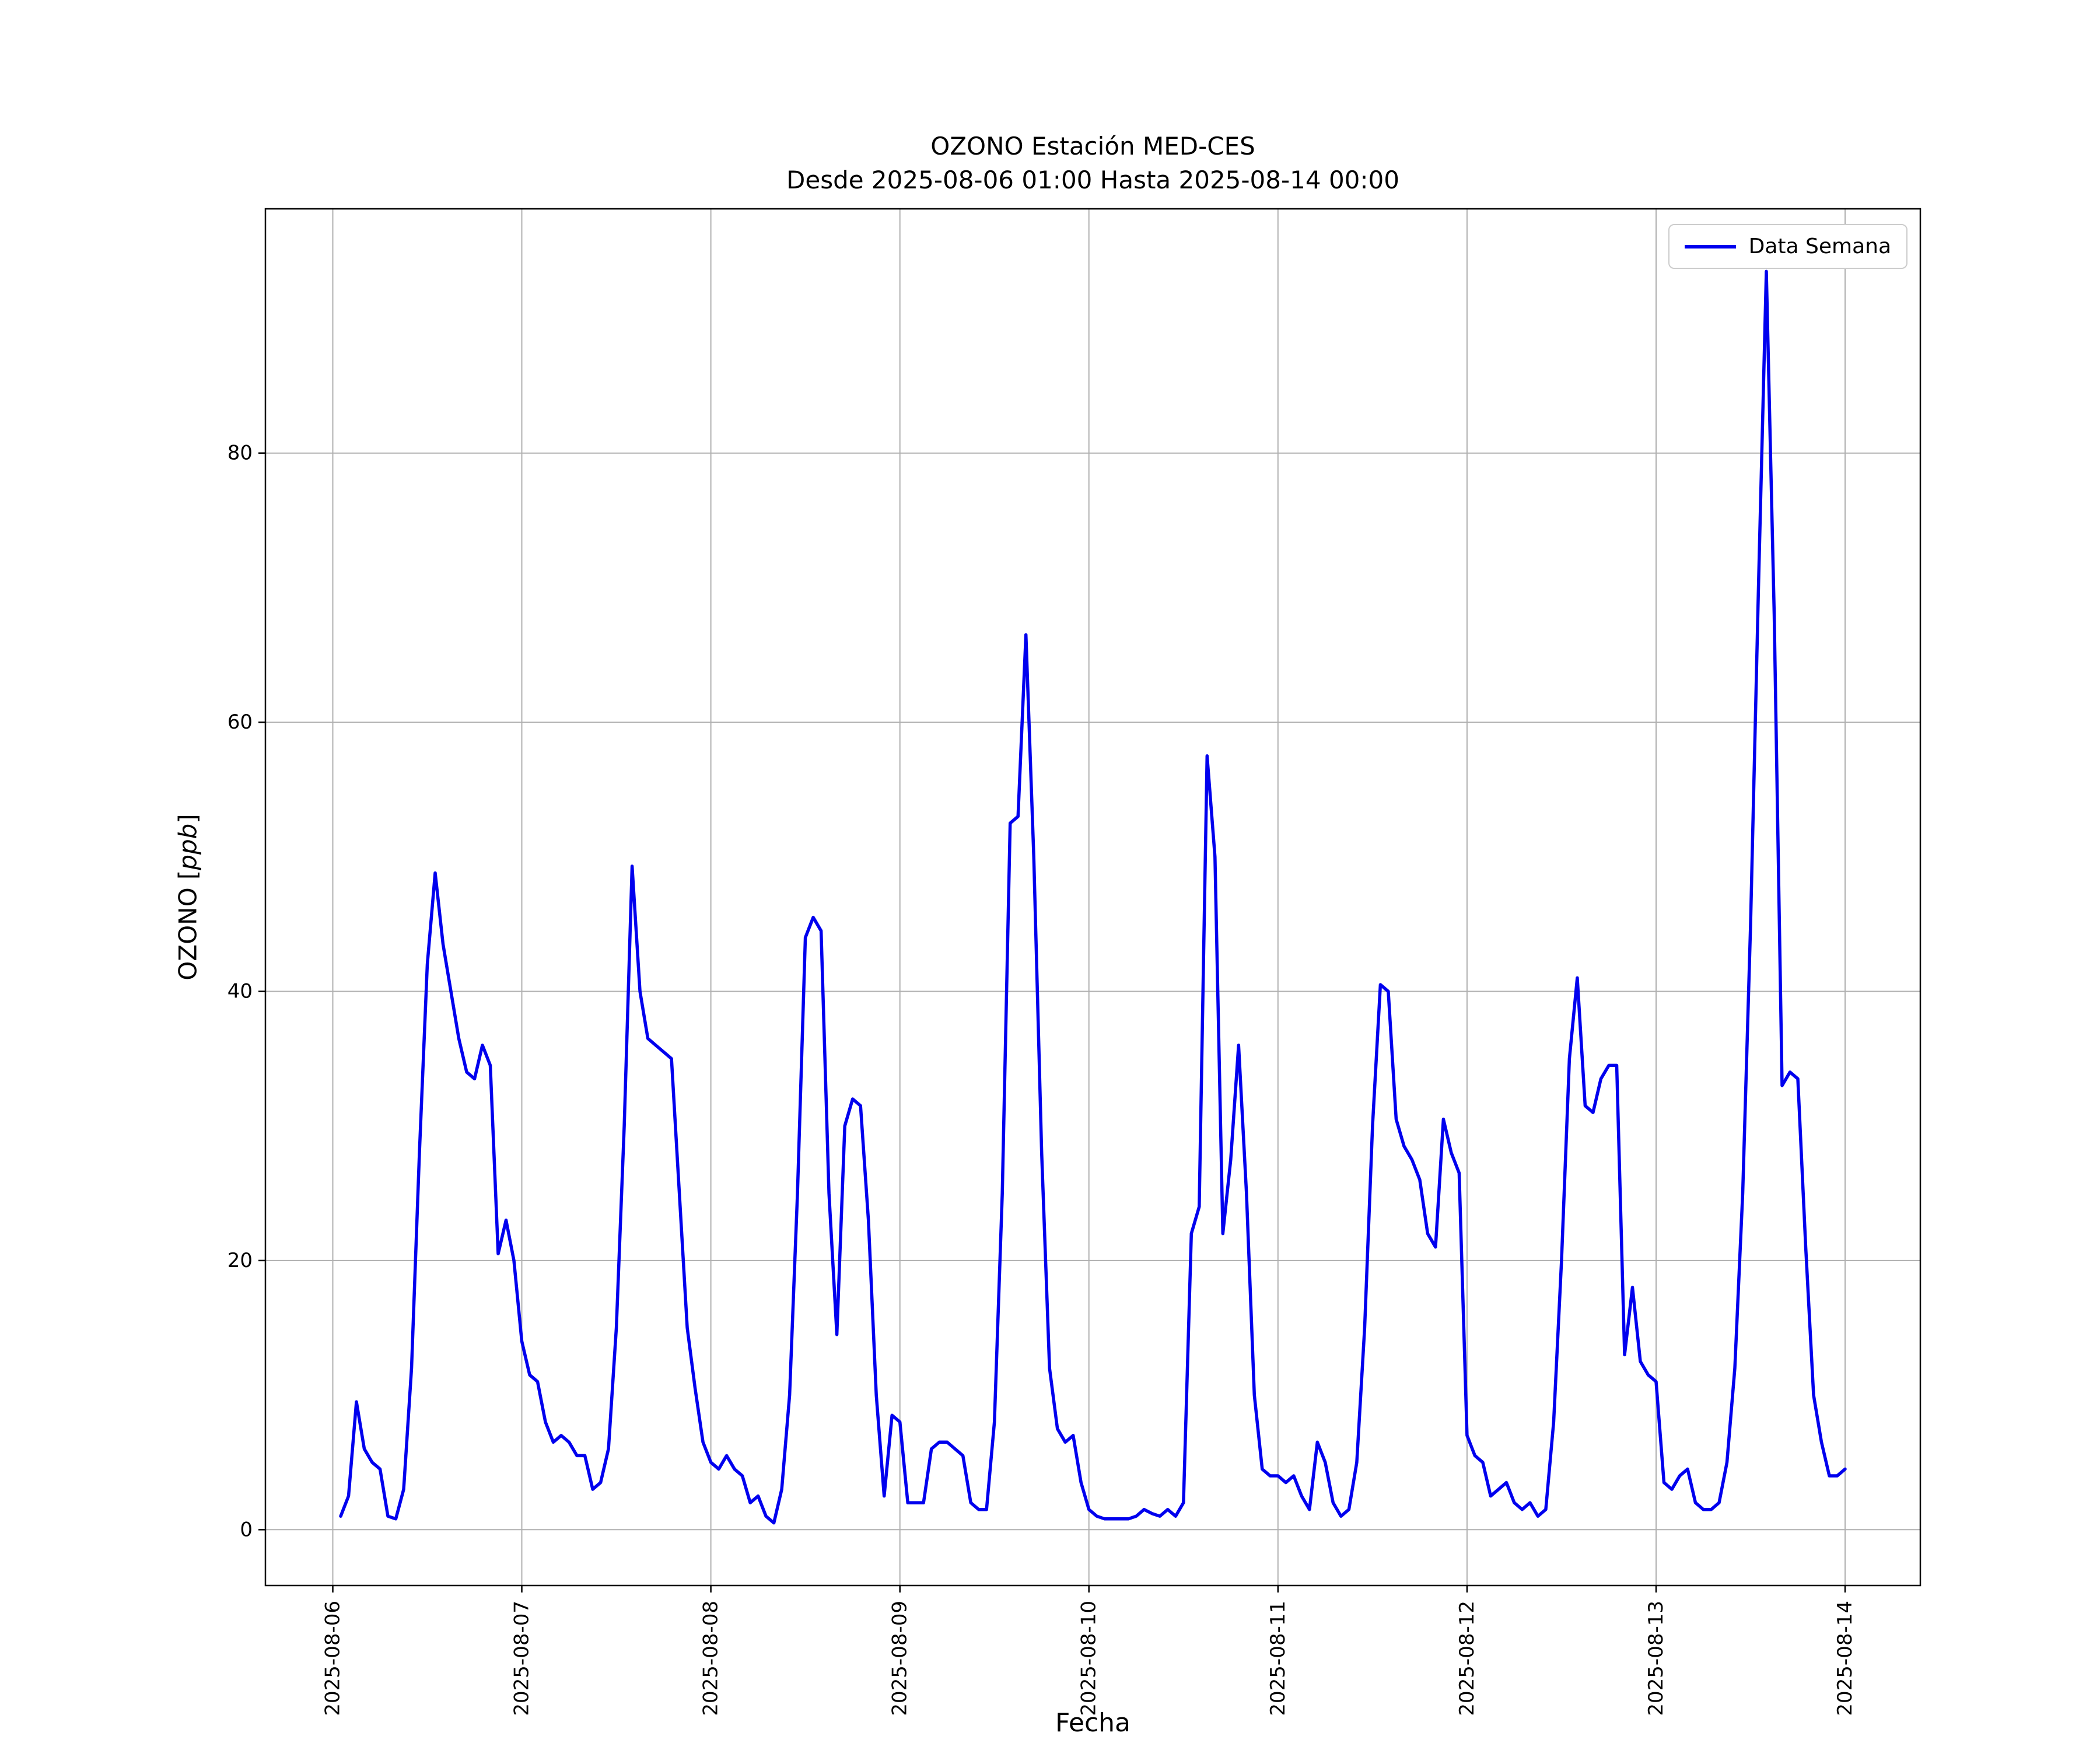  I want to click on x-tick-label: 2025-08-07, so click(522, 1658).